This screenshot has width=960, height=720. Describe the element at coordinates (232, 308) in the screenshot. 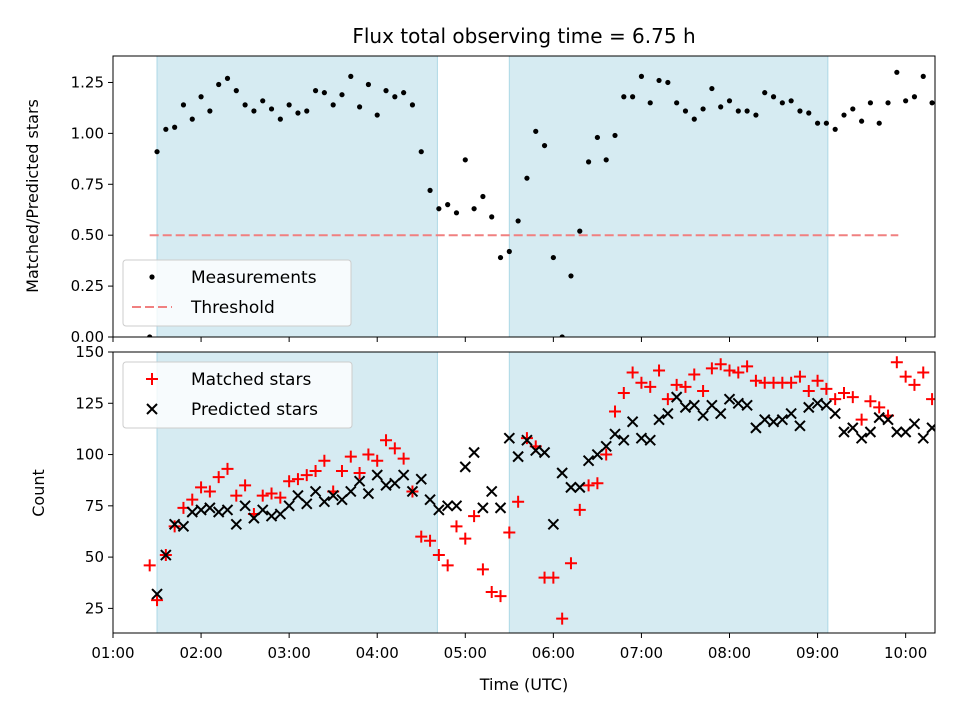

I see `legend-threshold-label: Threshold` at that location.